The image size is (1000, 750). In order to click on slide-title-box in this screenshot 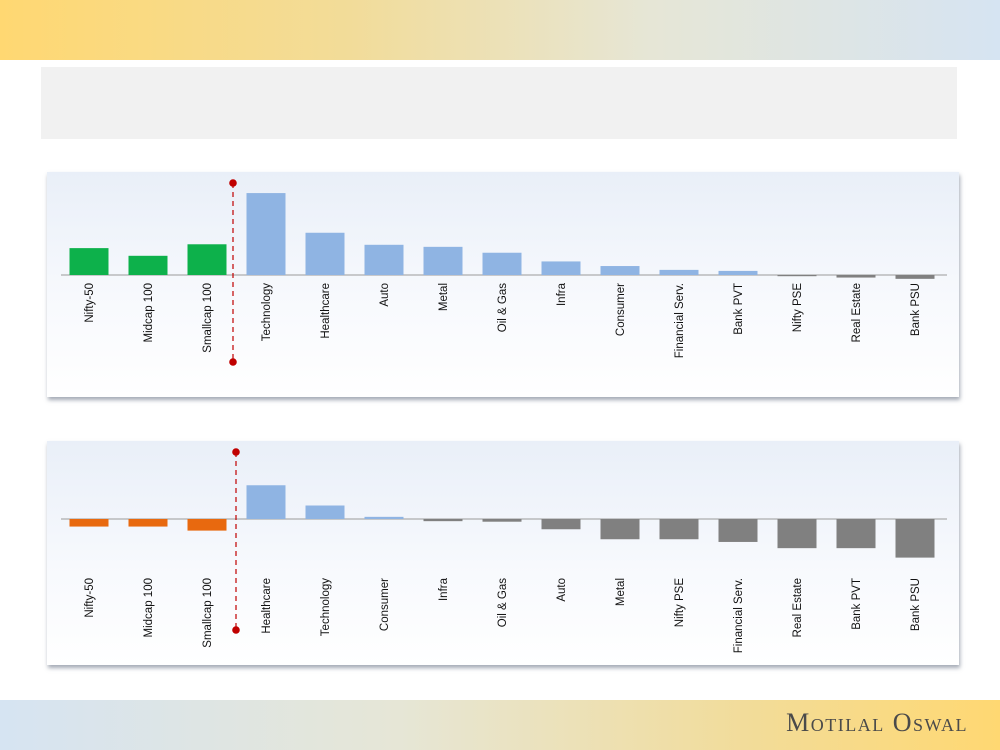, I will do `click(499, 103)`.